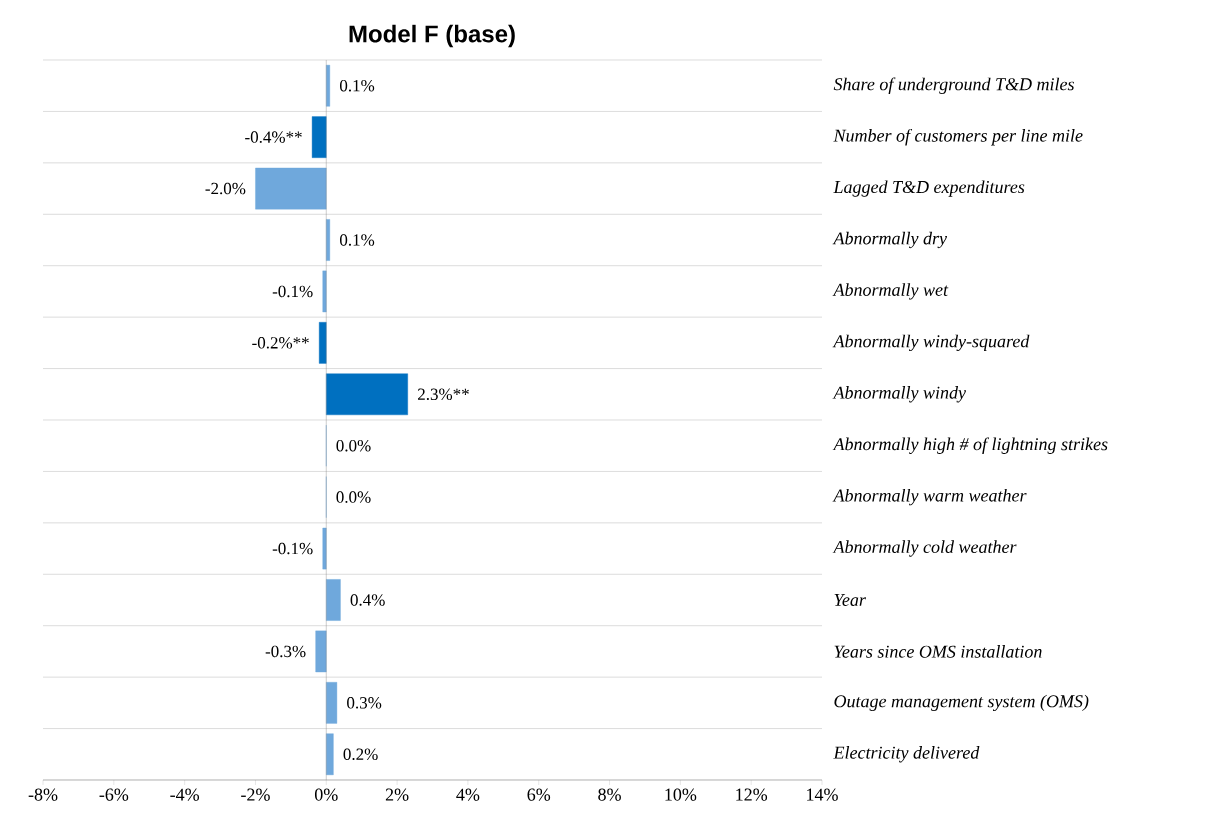 The width and height of the screenshot is (1232, 824). Describe the element at coordinates (443, 394) in the screenshot. I see `data-label: 2.3%**` at that location.